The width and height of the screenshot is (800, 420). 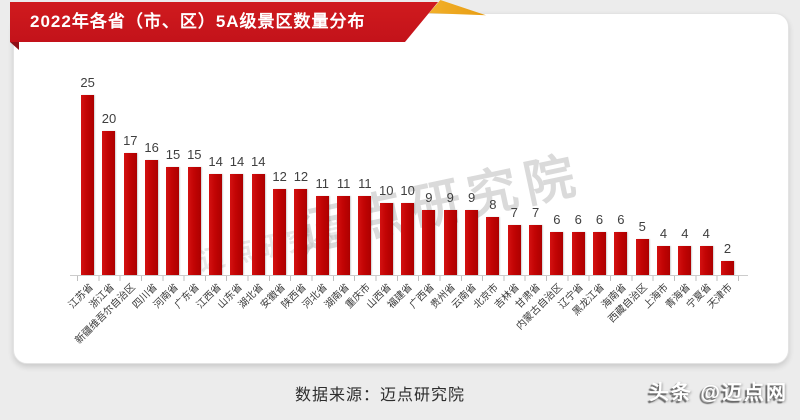 I want to click on bar-column: 2, so click(x=727, y=175).